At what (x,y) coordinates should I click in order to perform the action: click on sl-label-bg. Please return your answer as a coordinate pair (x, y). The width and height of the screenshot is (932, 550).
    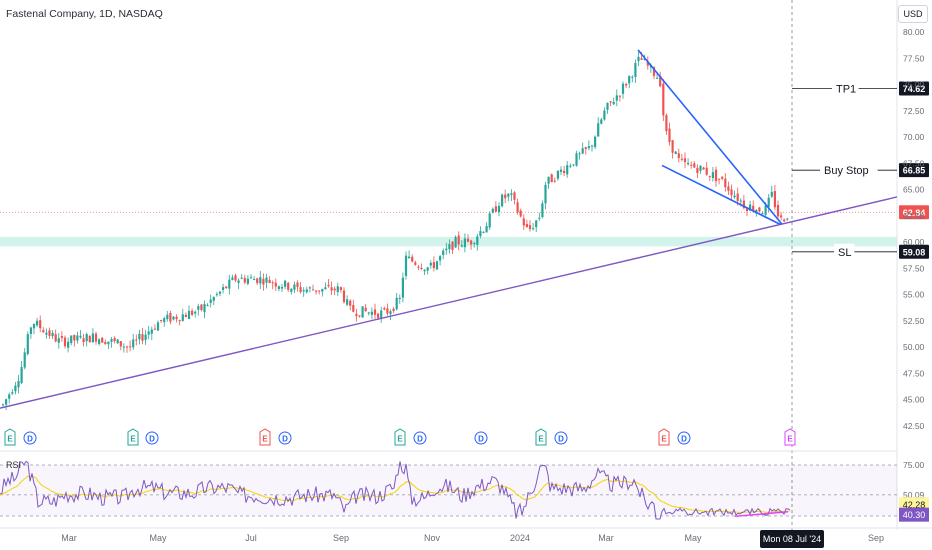
    Looking at the image, I should click on (844, 251).